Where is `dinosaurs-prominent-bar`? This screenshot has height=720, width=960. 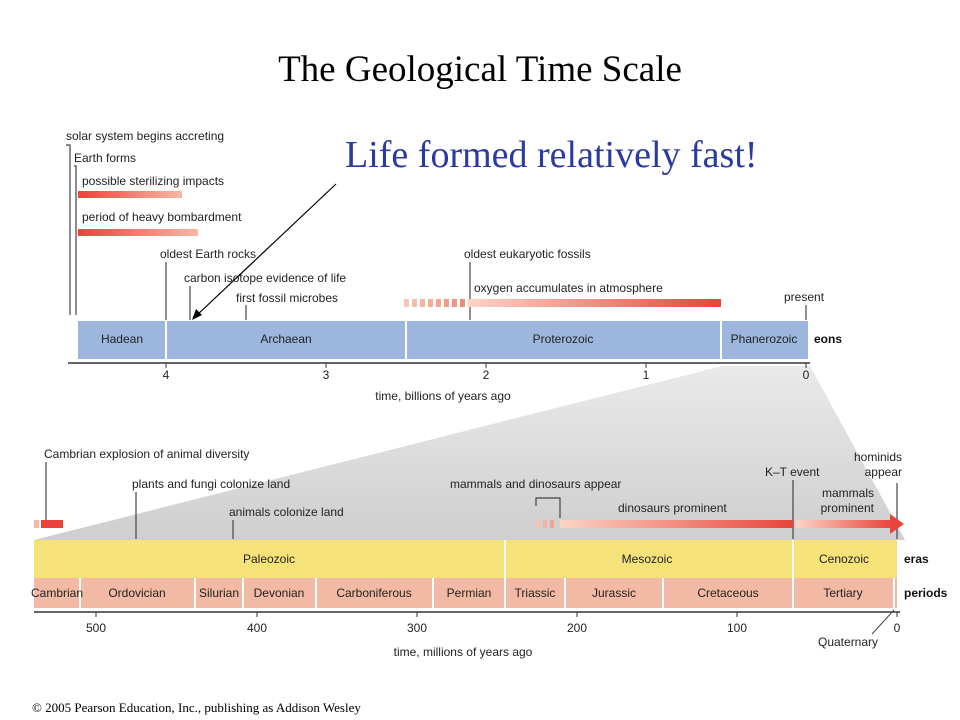
dinosaurs-prominent-bar is located at coordinates (664, 524).